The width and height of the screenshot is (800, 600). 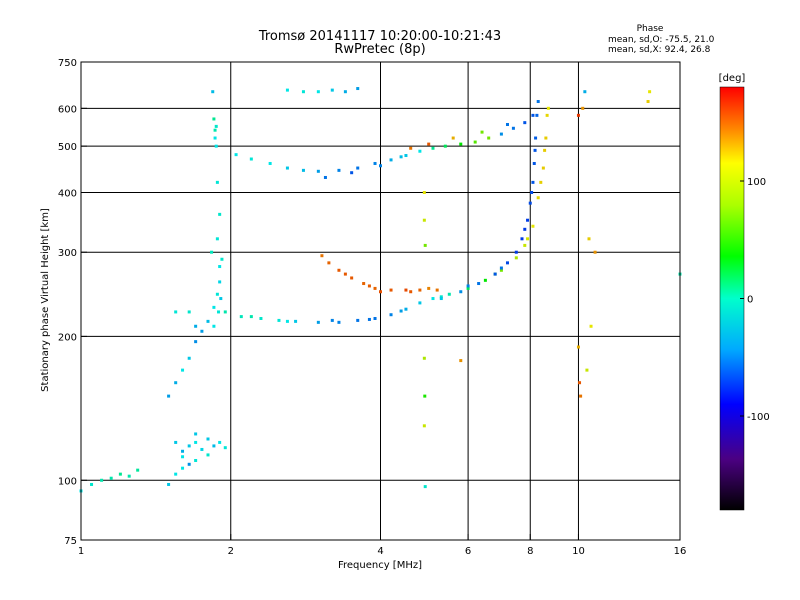 What do you see at coordinates (379, 36) in the screenshot?
I see `chart-title: Tromsø 20141117 10:20:00-10:21:43` at bounding box center [379, 36].